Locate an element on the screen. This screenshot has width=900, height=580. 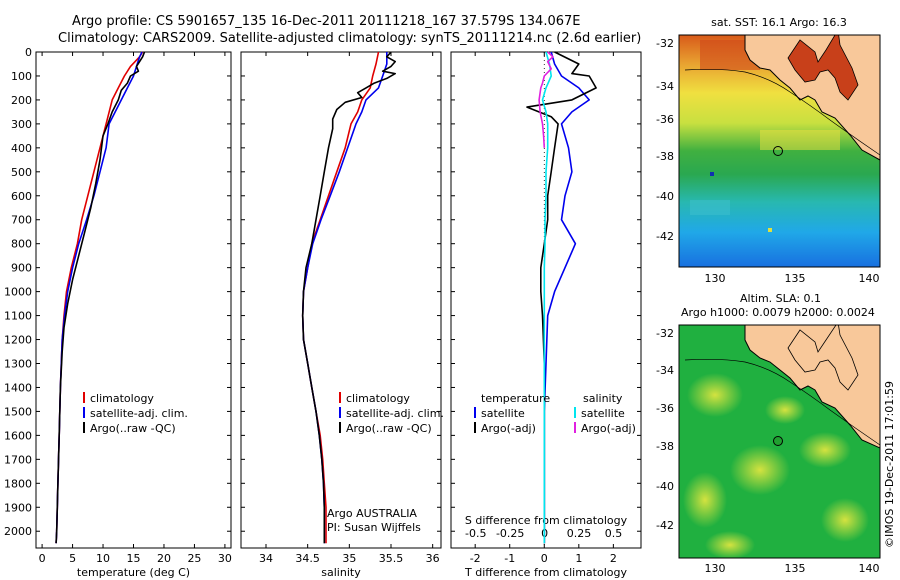
y-tick: -38 is located at coordinates (665, 446).